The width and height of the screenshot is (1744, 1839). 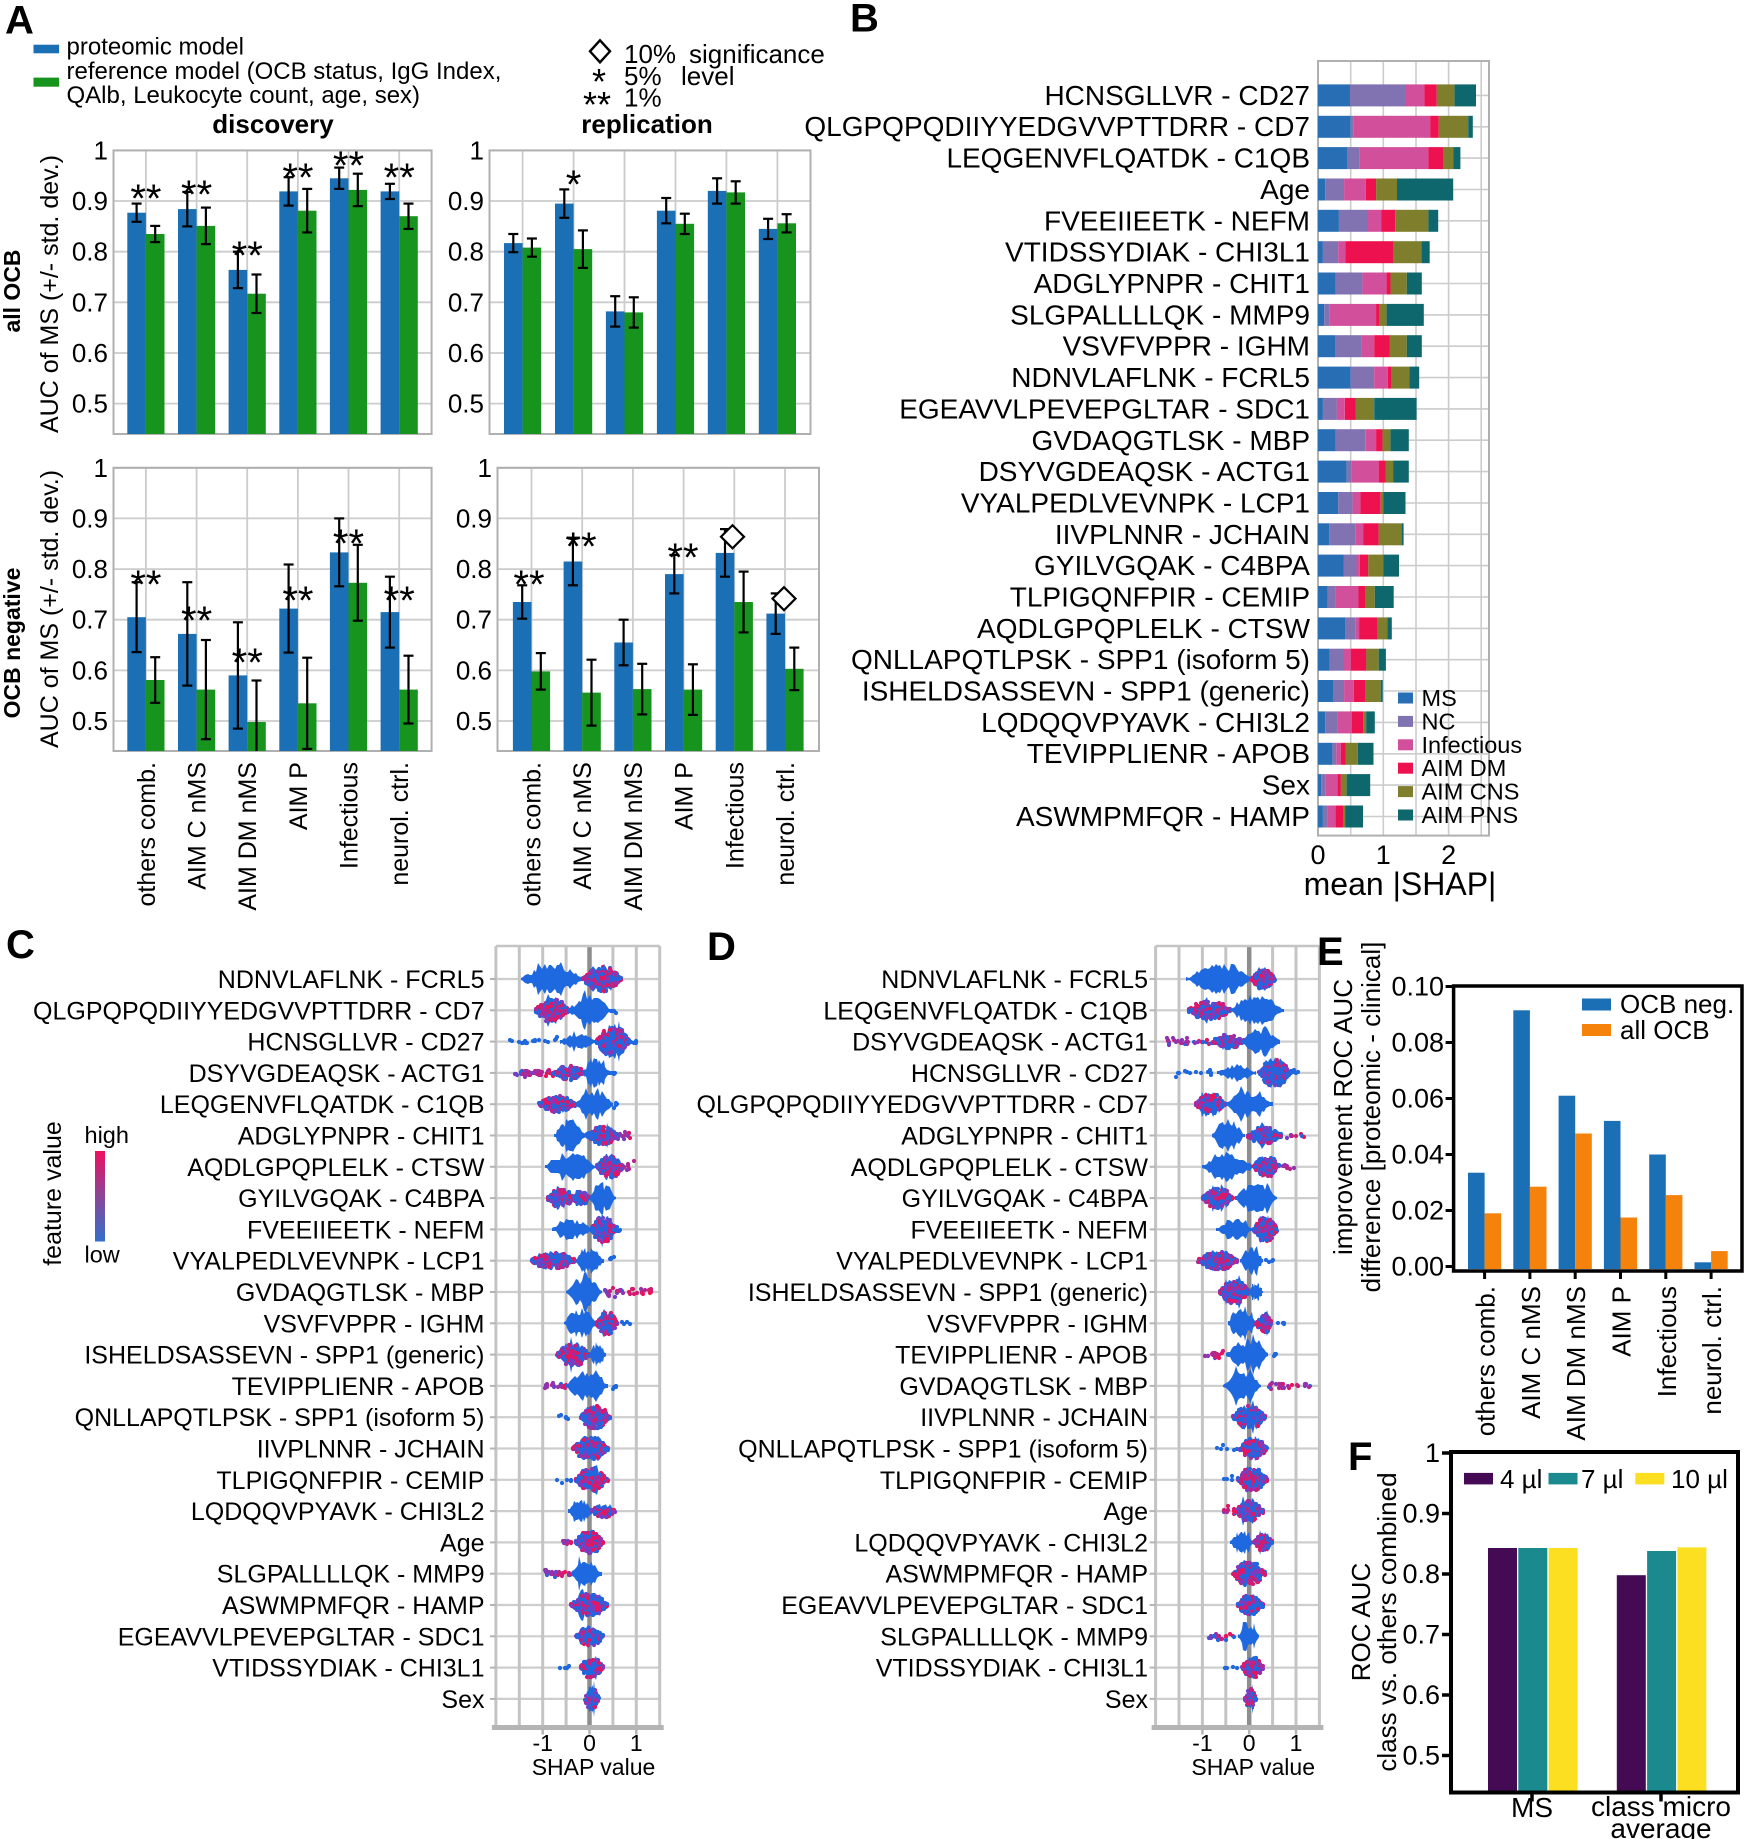 What do you see at coordinates (1470, 815) in the screenshot?
I see `svg-text: AIM PNS` at bounding box center [1470, 815].